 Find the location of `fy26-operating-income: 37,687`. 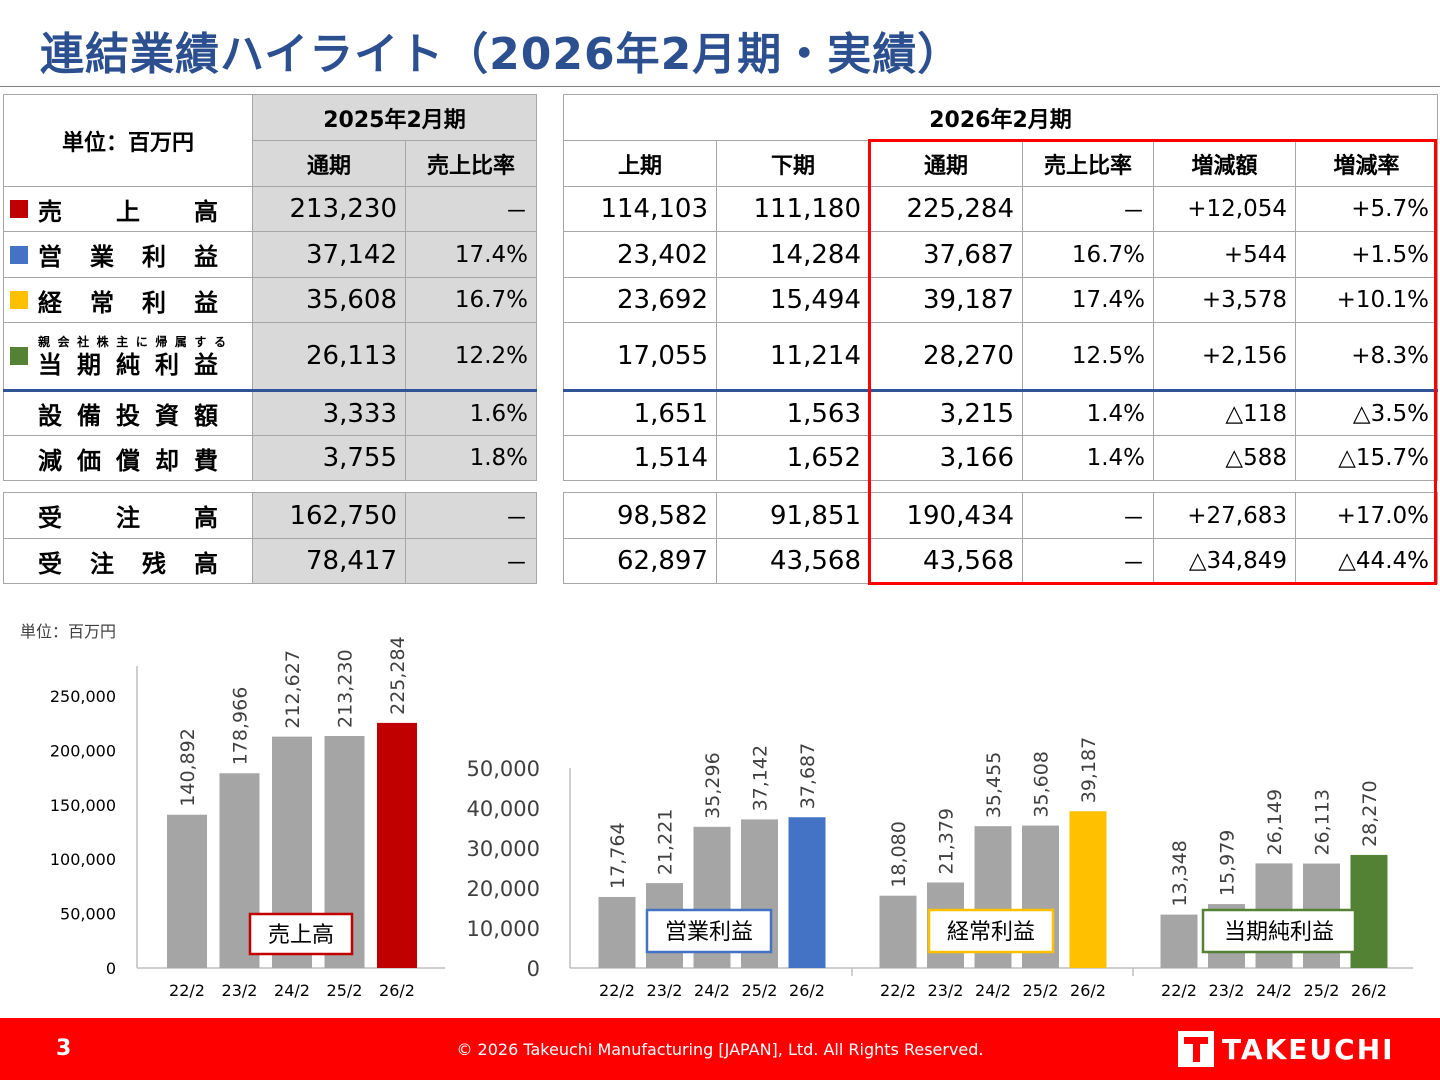

fy26-operating-income: 37,687 is located at coordinates (946, 254).